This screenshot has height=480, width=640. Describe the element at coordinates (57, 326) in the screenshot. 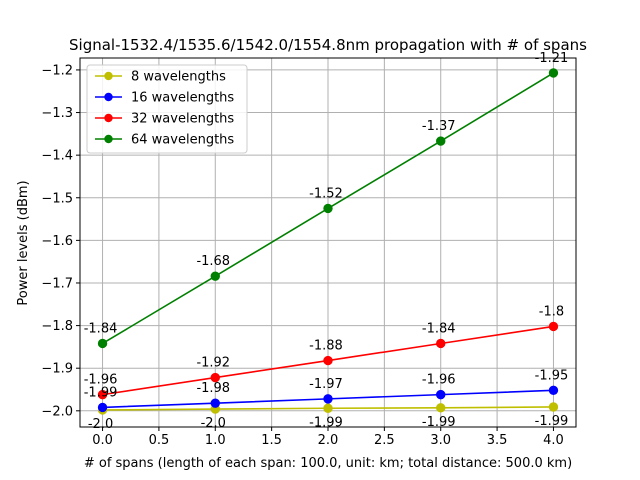

I see `y-tick-label: −1.8` at that location.